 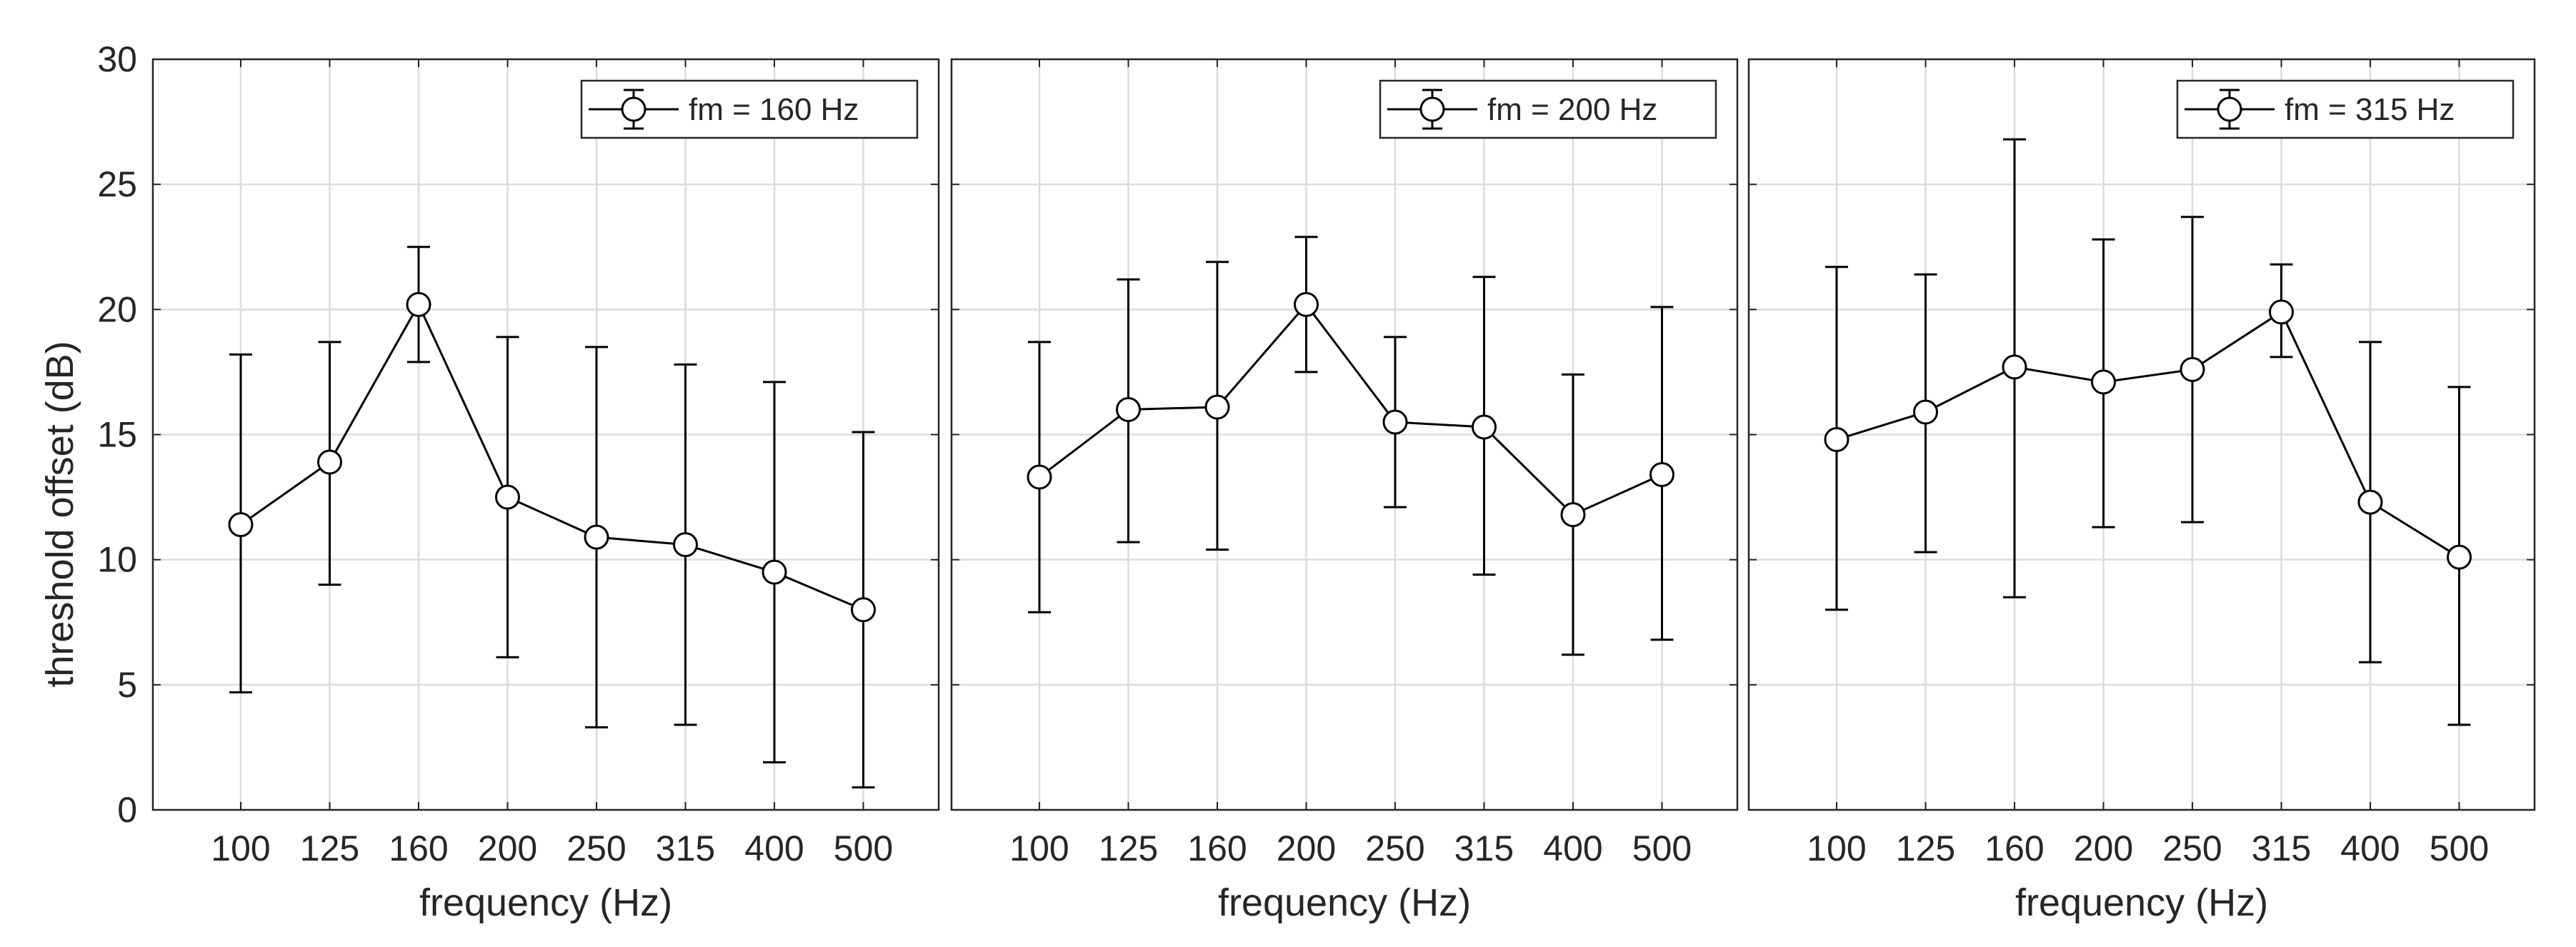 I want to click on y-tick-label: 20, so click(x=117, y=309).